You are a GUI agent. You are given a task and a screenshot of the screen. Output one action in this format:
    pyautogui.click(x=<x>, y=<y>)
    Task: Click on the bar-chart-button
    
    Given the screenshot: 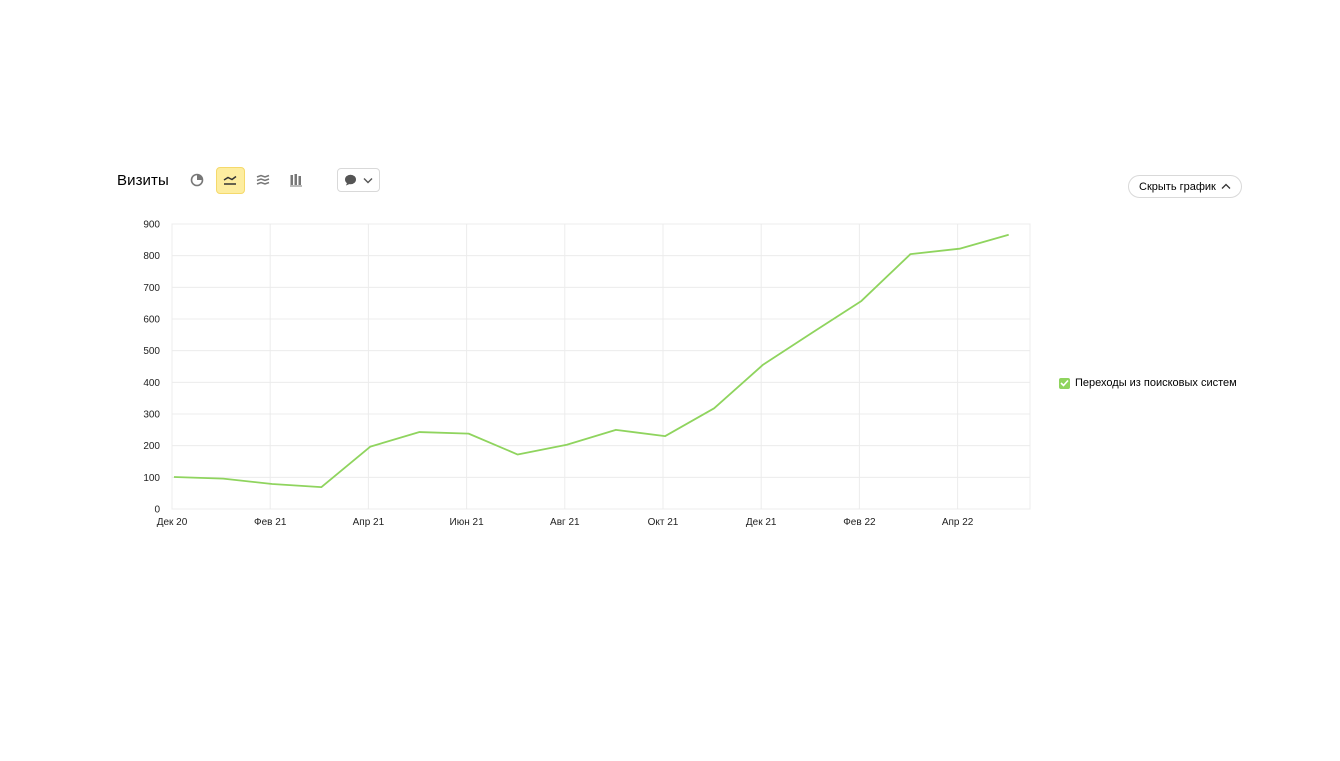 What is the action you would take?
    pyautogui.click(x=296, y=180)
    